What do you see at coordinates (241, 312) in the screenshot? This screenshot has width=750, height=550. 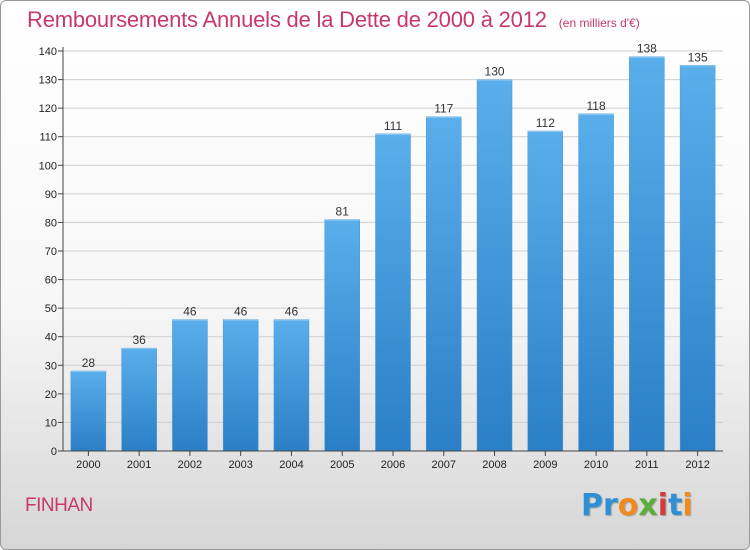 I see `data-label-2003: 46` at bounding box center [241, 312].